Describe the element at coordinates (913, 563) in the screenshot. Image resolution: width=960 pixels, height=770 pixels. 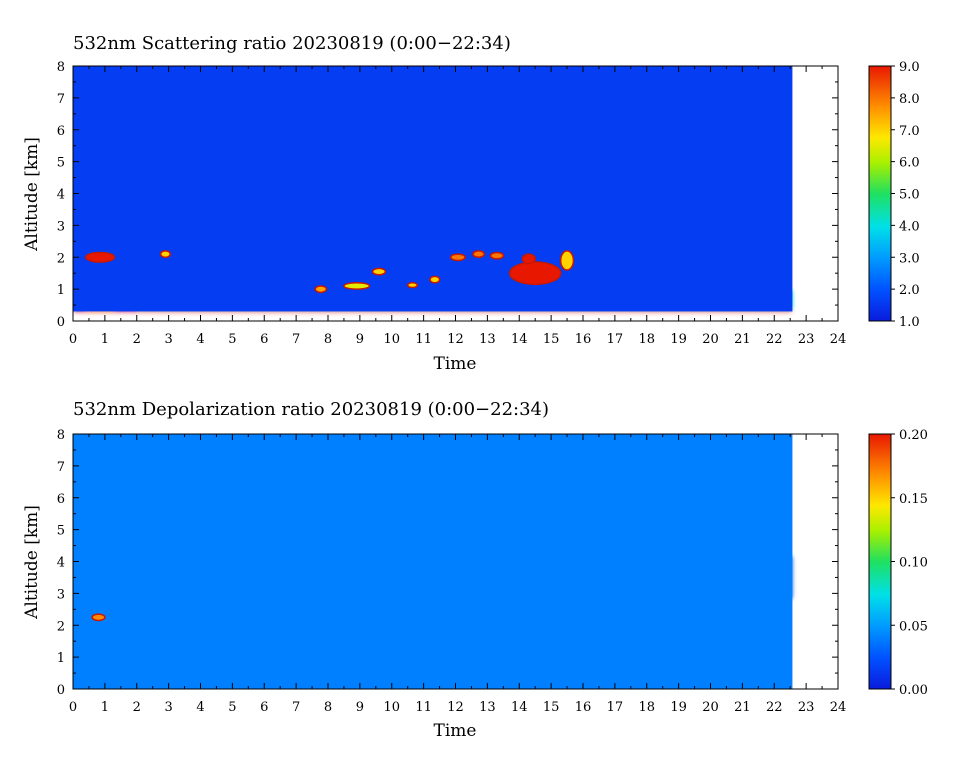
I see `colorbar-tick-label: 0.10` at that location.